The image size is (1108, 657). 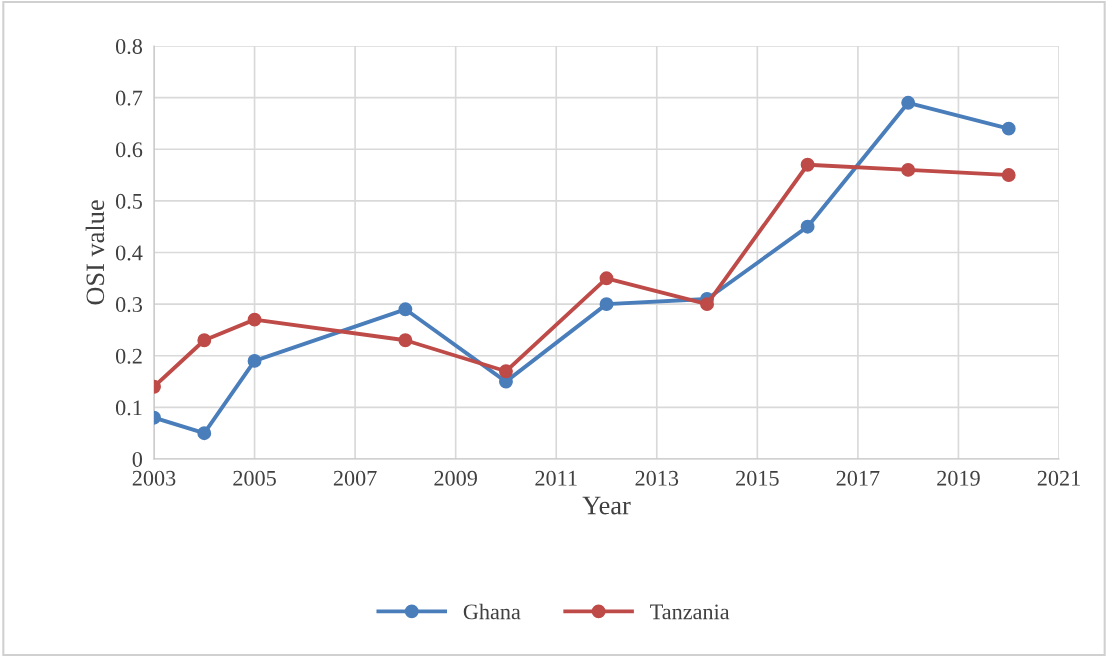 I want to click on y-tick-label: 0.5, so click(x=129, y=201).